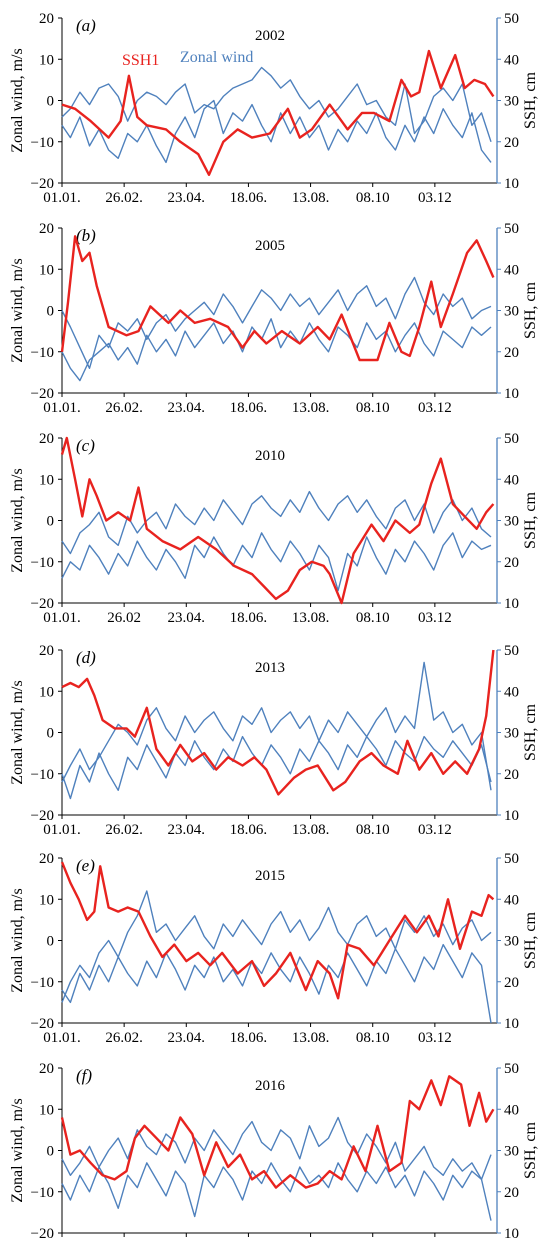  Describe the element at coordinates (140, 60) in the screenshot. I see `legend-ssh1: SSH1` at that location.